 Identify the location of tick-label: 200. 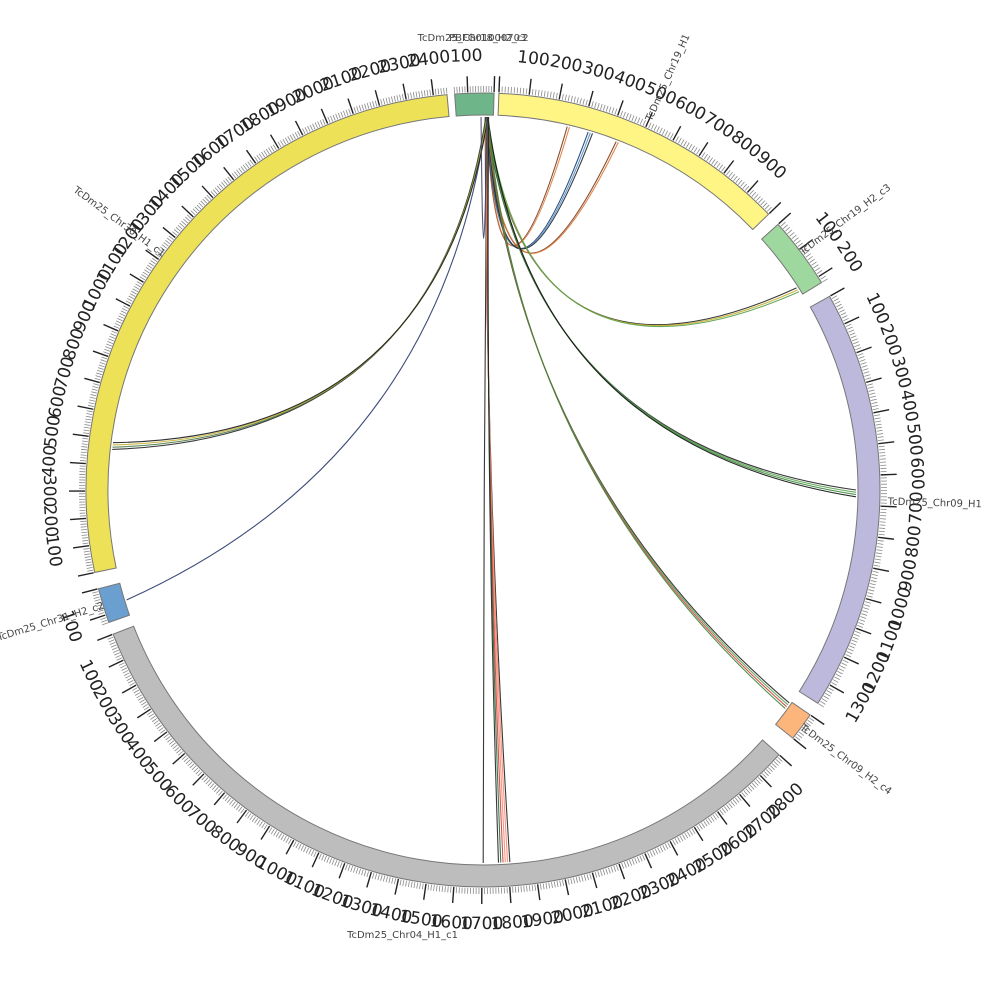
(566, 64).